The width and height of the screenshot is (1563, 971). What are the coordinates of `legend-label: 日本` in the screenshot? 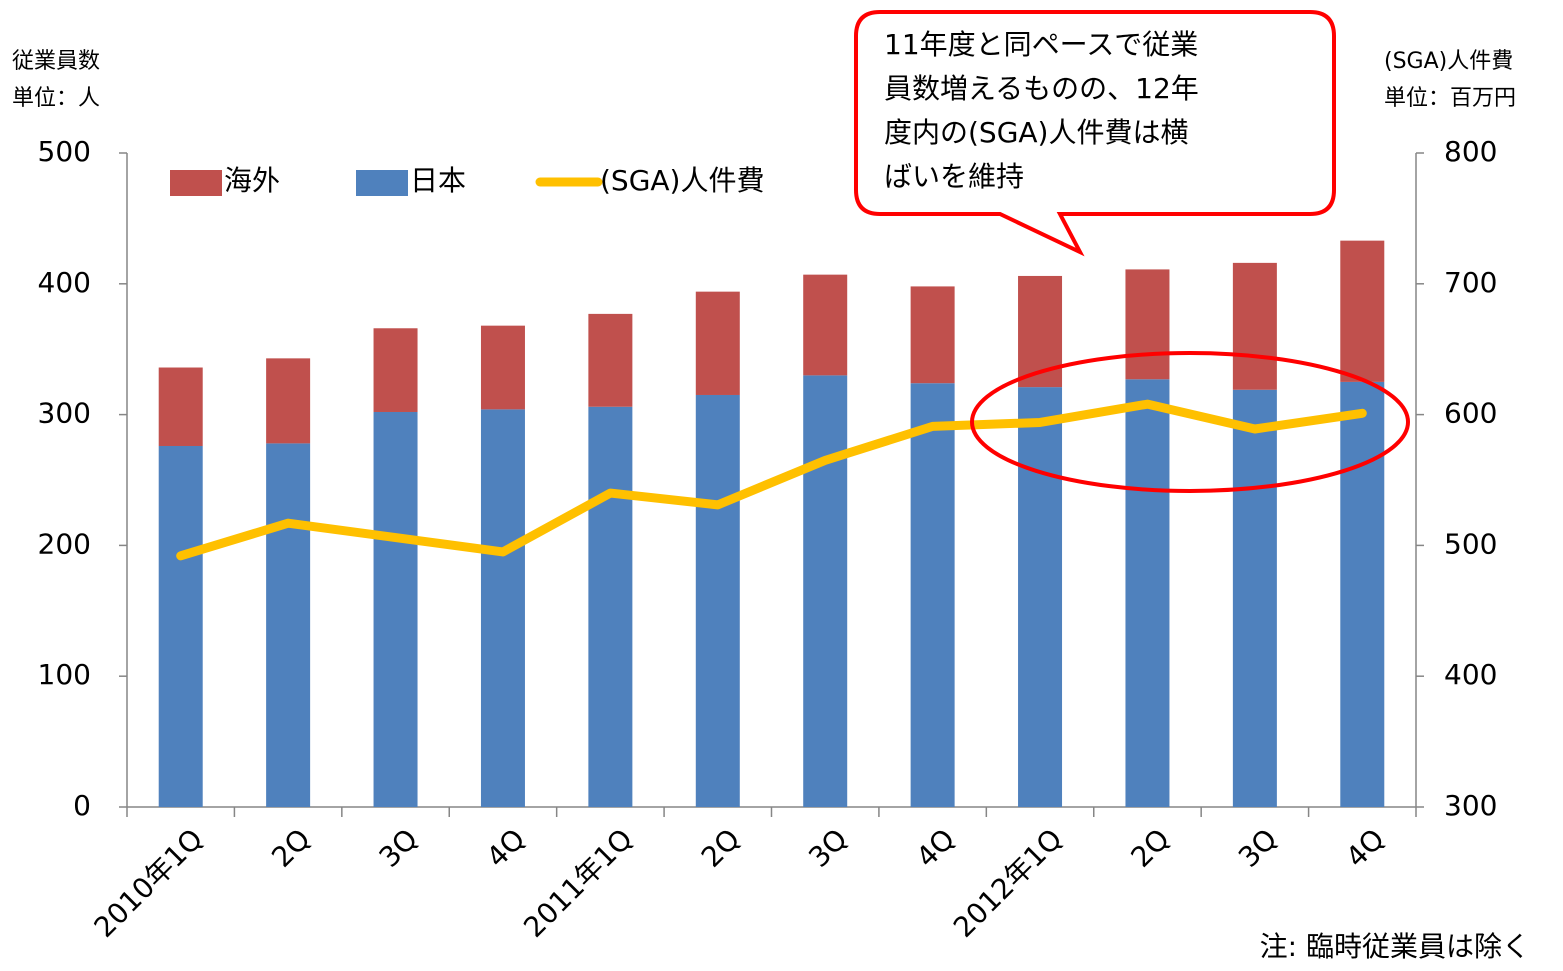 It's located at (438, 180).